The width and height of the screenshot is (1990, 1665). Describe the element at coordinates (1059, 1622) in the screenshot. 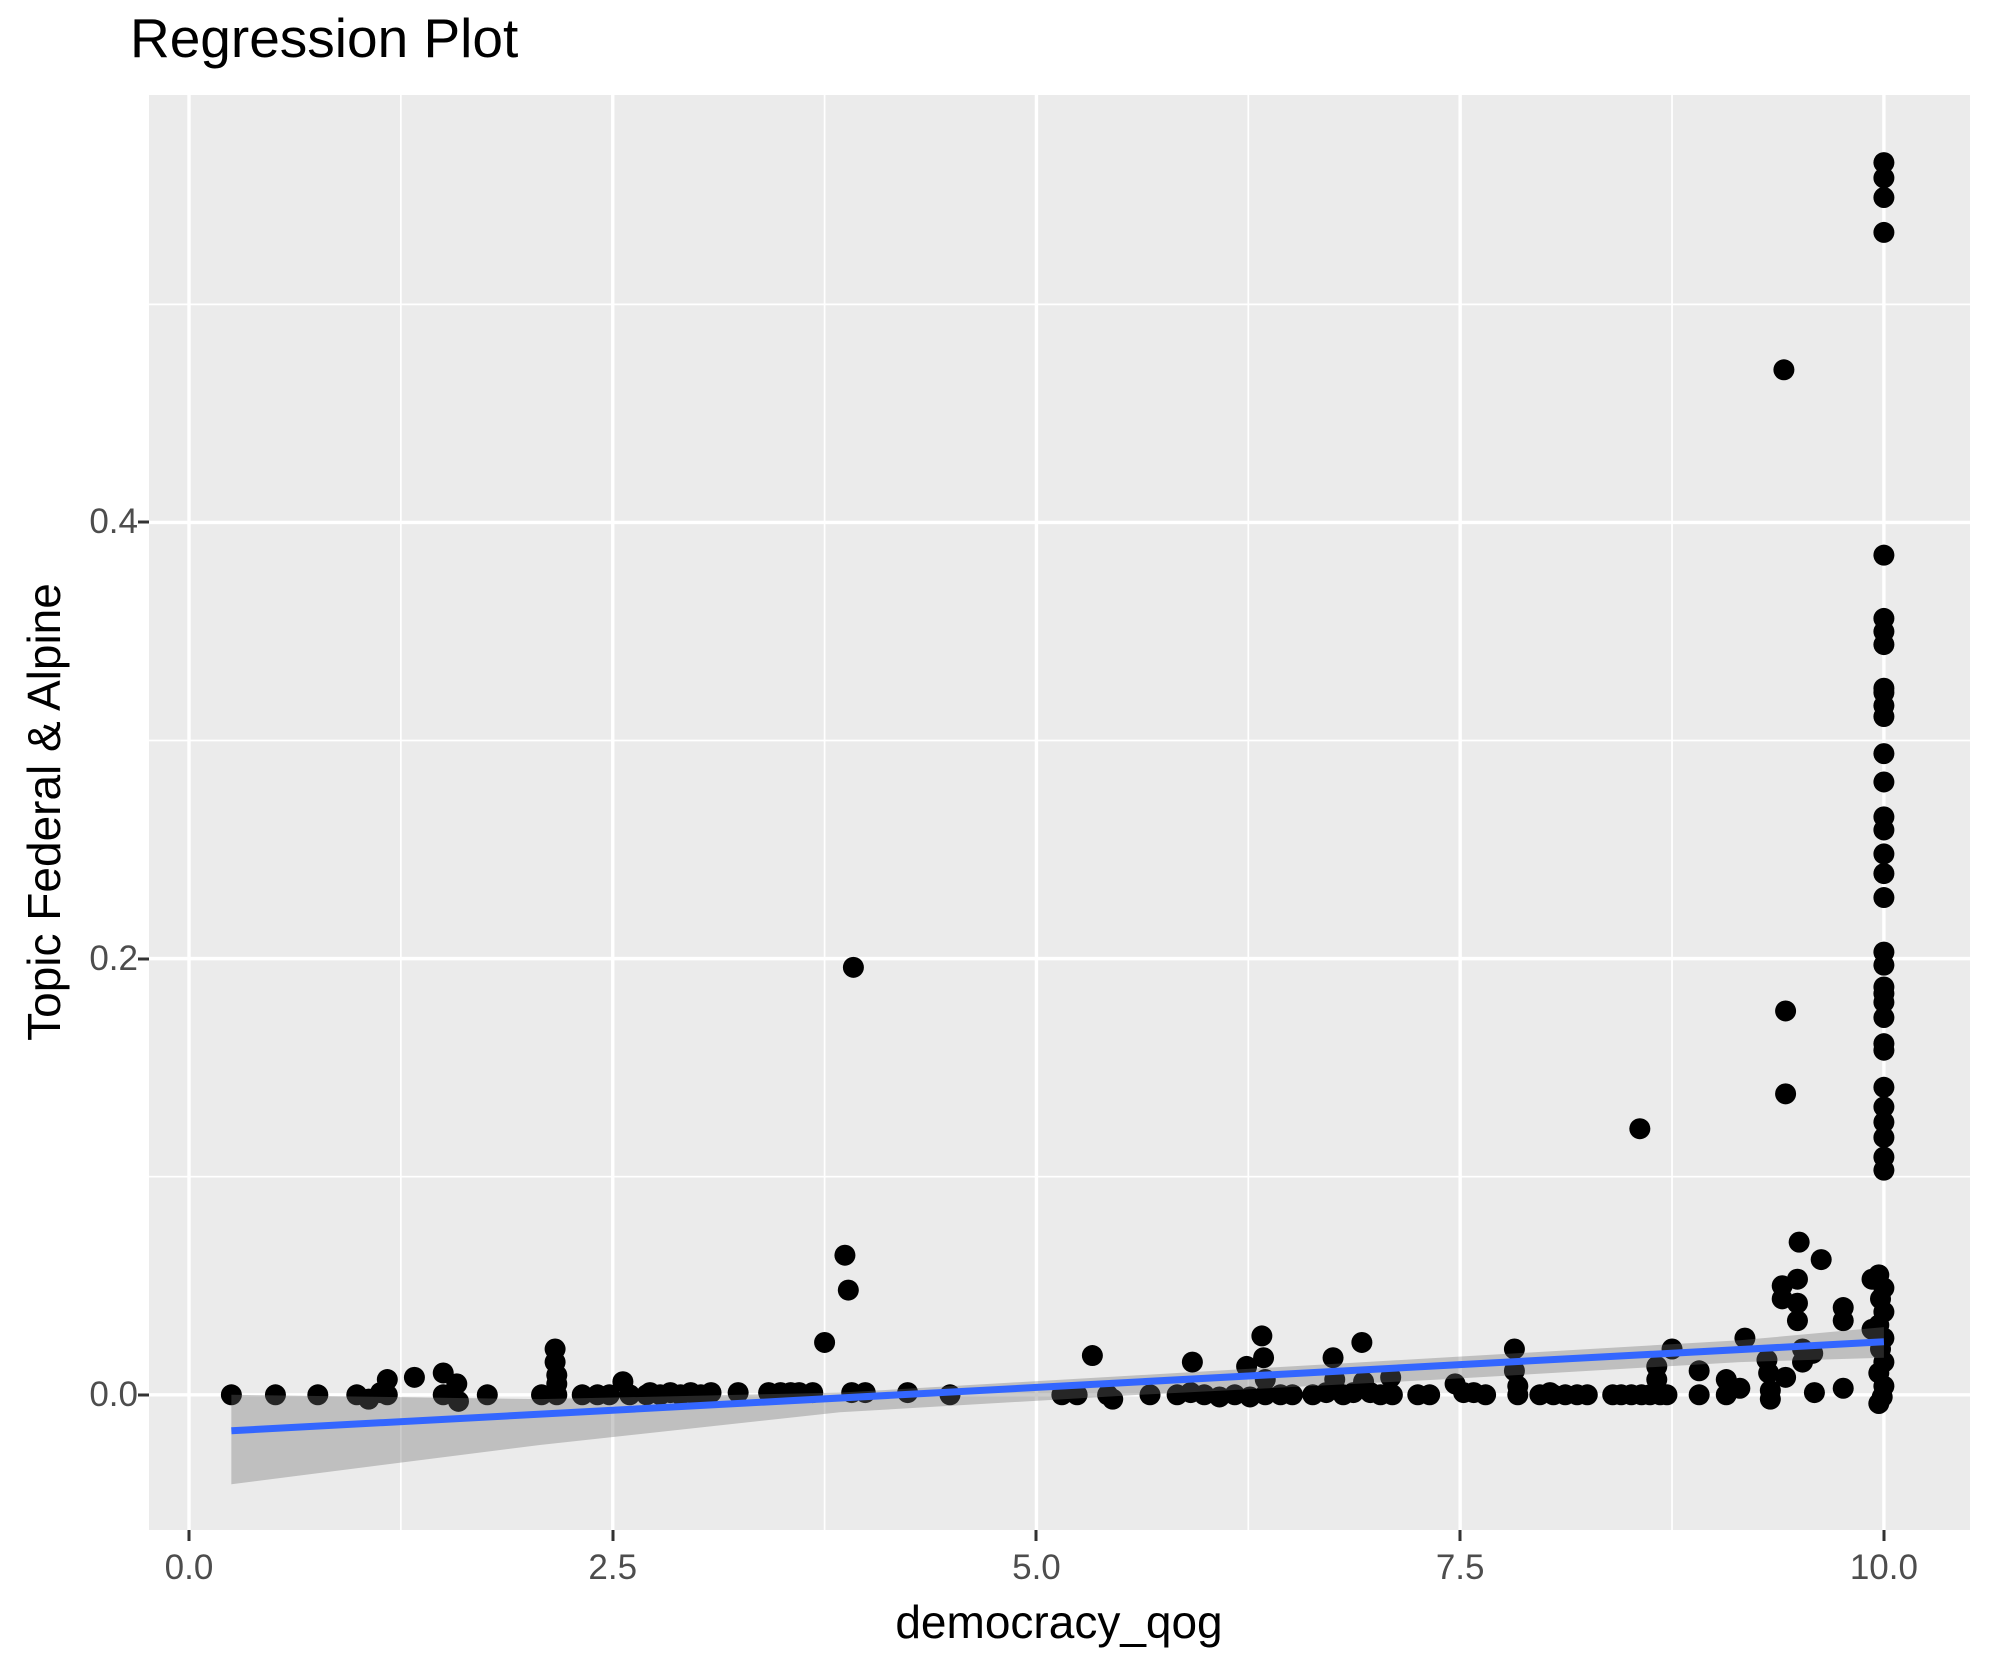

I see `x-axis-title: democracy_qog` at that location.